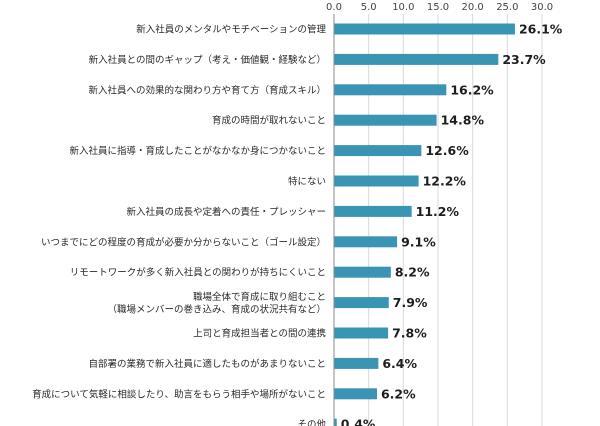 This screenshot has width=600, height=426. Describe the element at coordinates (445, 181) in the screenshot. I see `value-label: 12.2%` at that location.